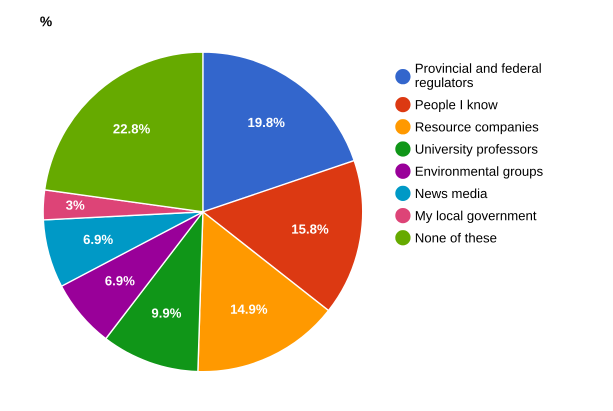 This screenshot has height=411, width=613. What do you see at coordinates (75, 205) in the screenshot?
I see `data-label: 3%` at bounding box center [75, 205].